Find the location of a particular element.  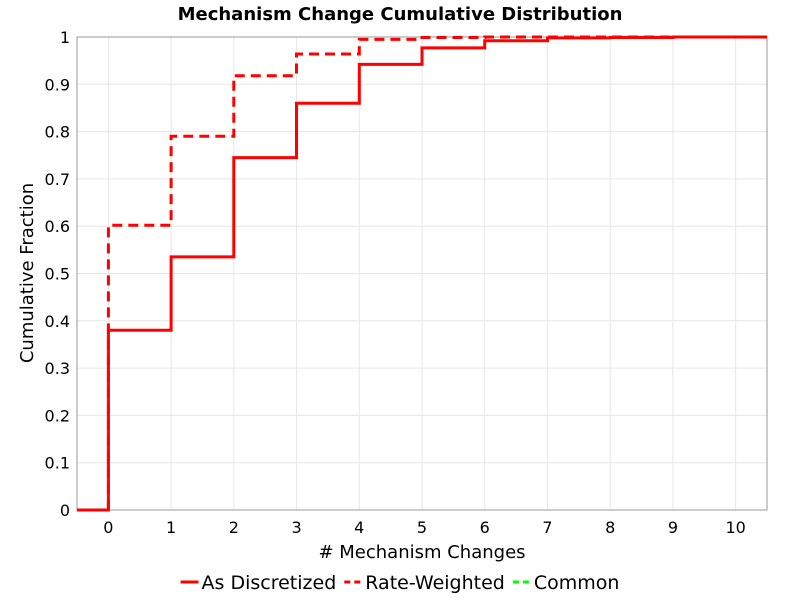

x-tick-label: 9 is located at coordinates (673, 527).